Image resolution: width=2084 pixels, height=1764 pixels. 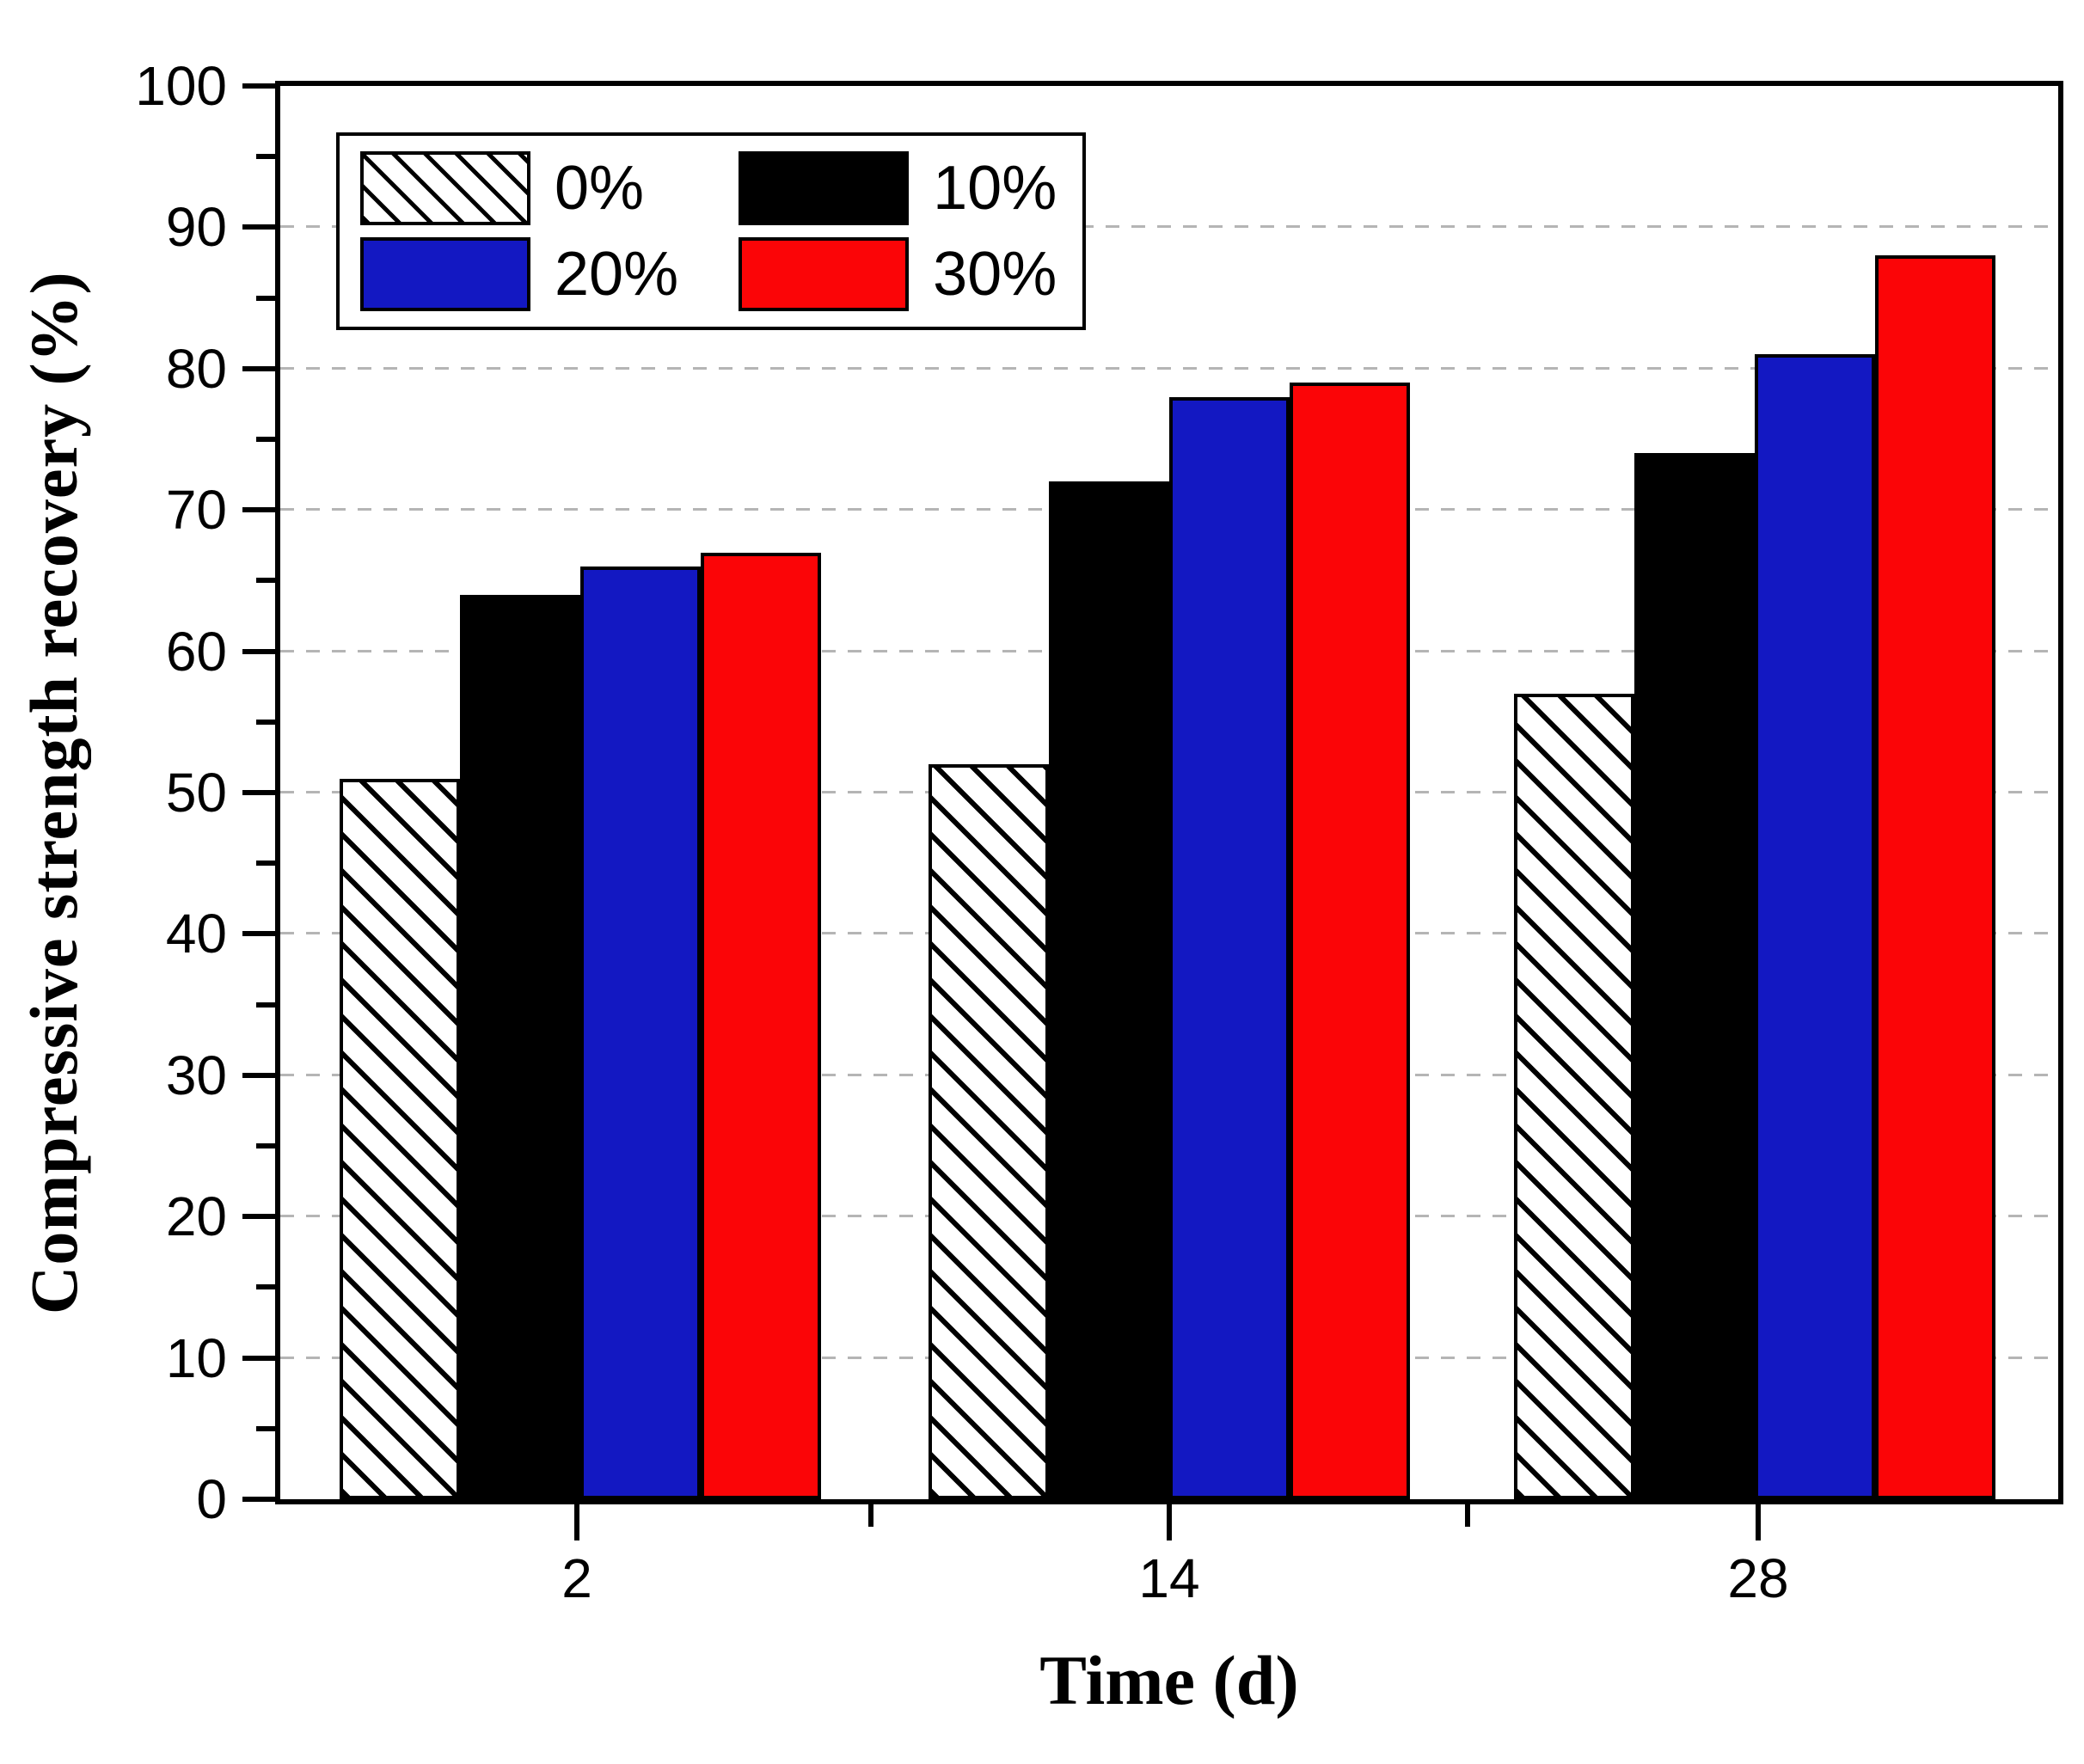 I want to click on bar-10%-day14, so click(x=1109, y=990).